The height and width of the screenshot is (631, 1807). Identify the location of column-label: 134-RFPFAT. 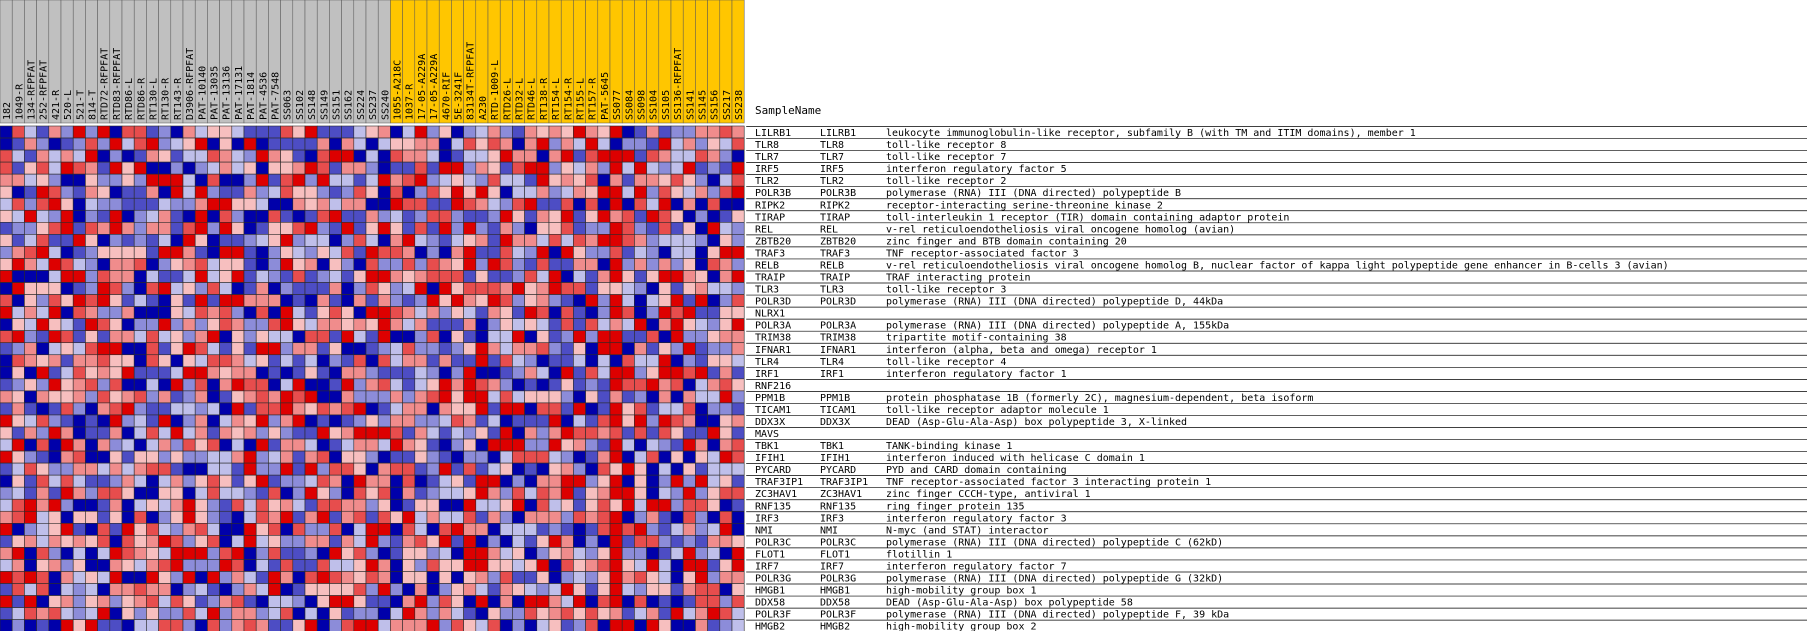
(32, 90).